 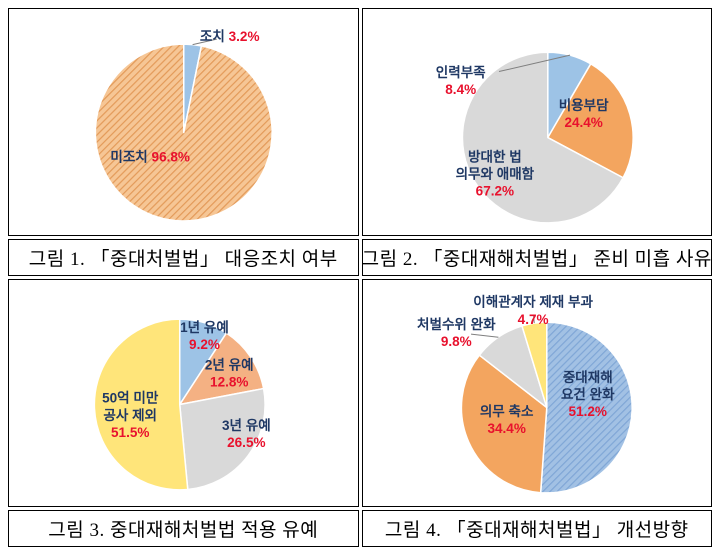 I want to click on pie-slice-label: 1년 유예 9.2%, so click(x=204, y=336).